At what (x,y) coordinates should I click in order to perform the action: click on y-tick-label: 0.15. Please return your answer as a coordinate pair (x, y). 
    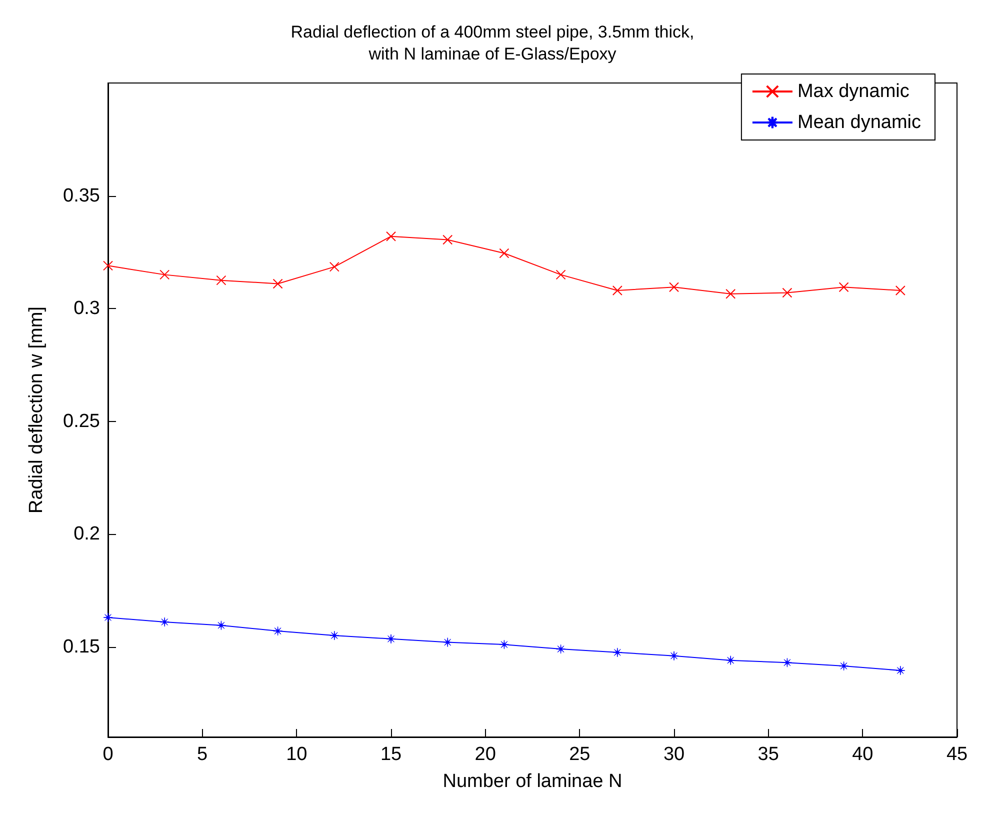
    Looking at the image, I should click on (81, 647).